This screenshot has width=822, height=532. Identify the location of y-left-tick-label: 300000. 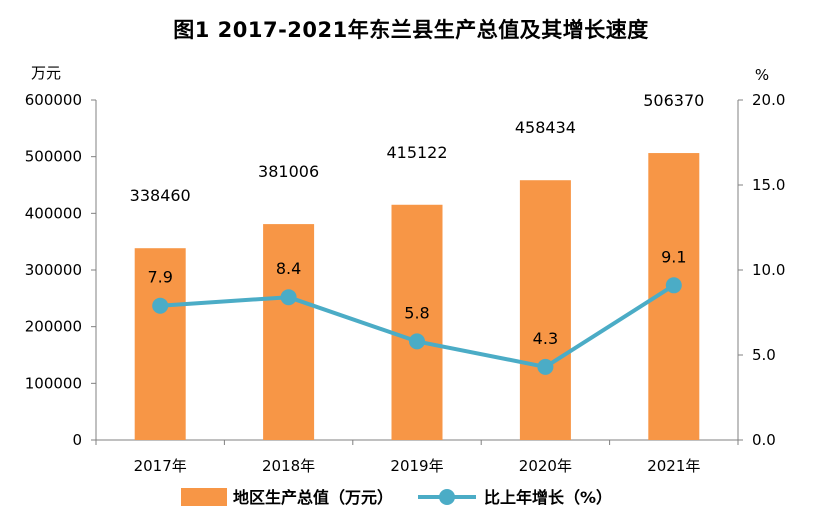
(53, 270).